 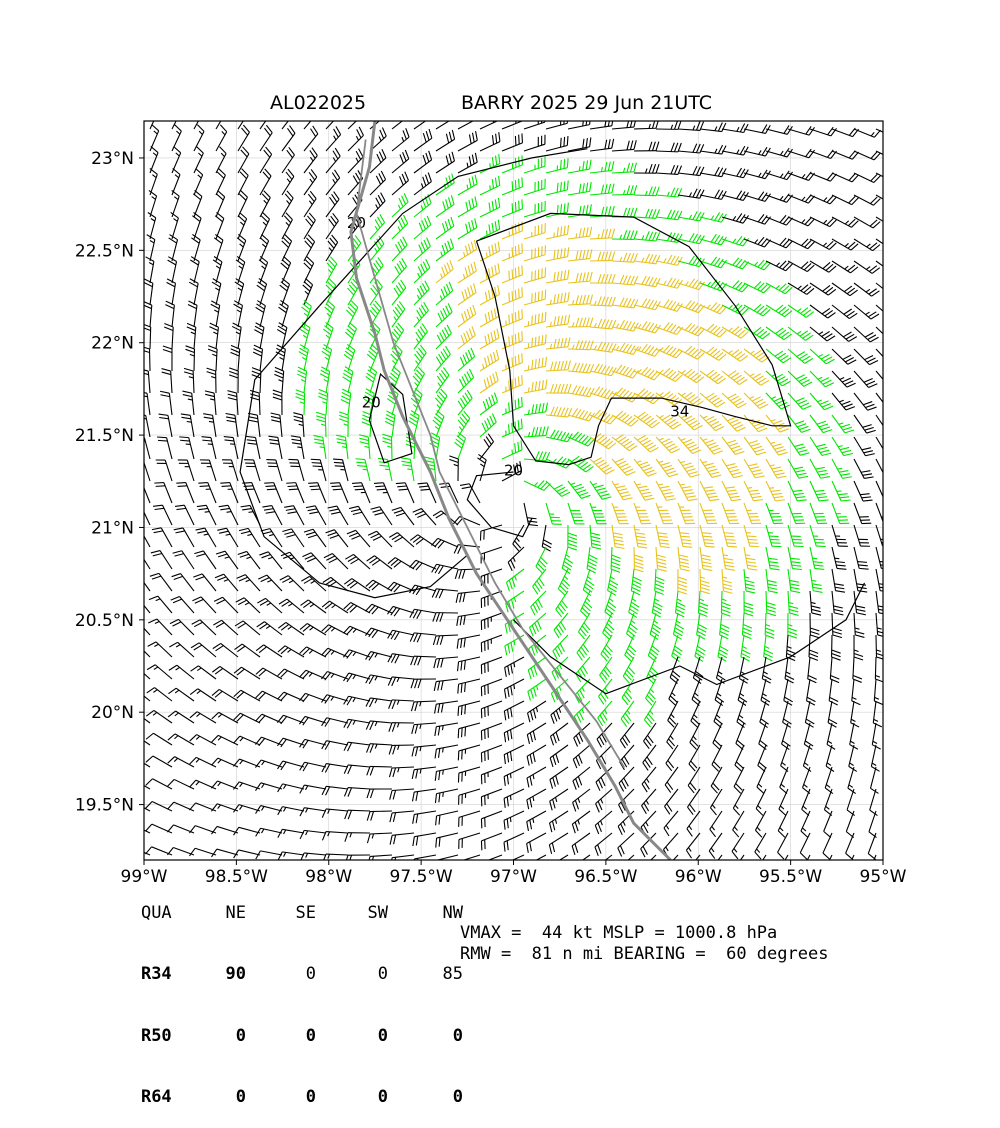 What do you see at coordinates (352, 974) in the screenshot?
I see `table-cell: 0` at bounding box center [352, 974].